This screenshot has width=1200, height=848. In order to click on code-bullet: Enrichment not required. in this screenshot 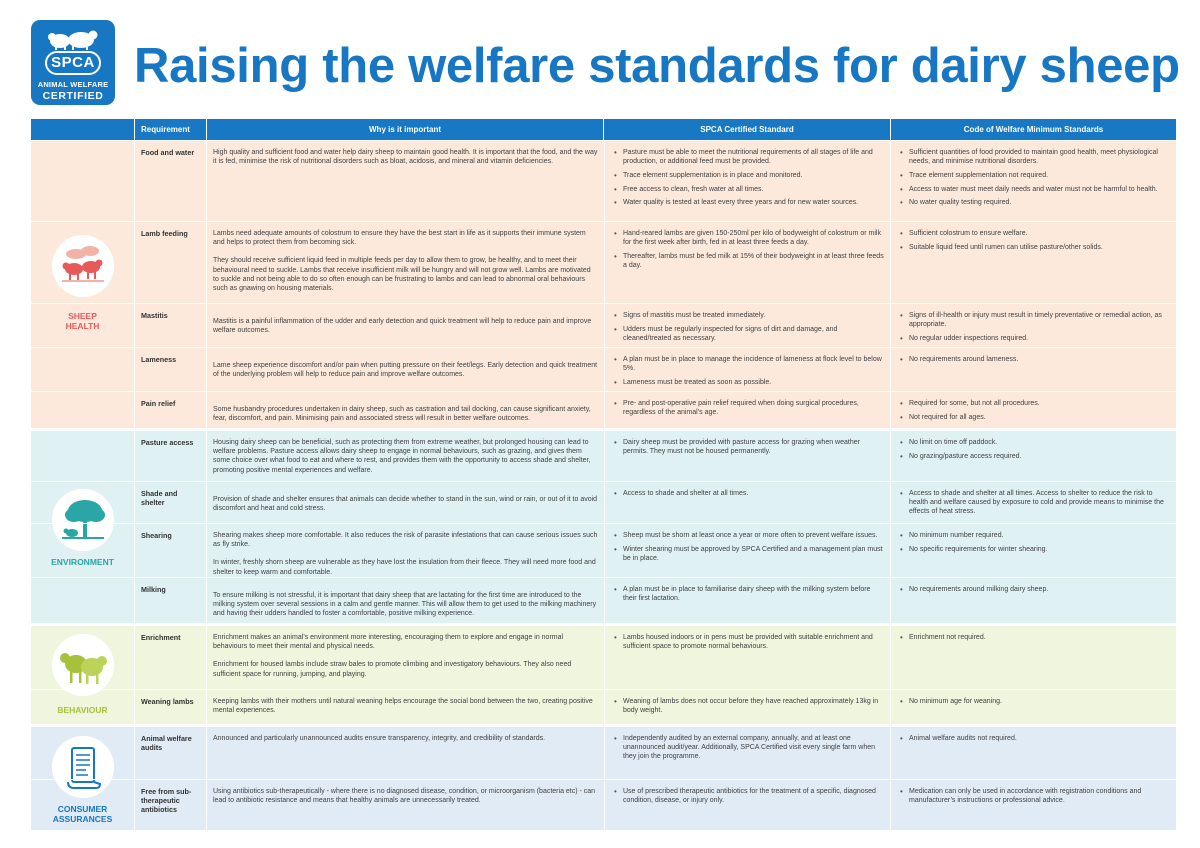, I will do `click(1033, 637)`.